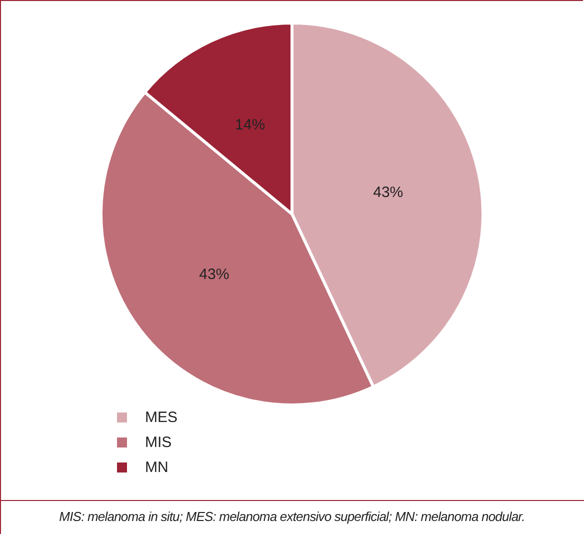  What do you see at coordinates (292, 516) in the screenshot?
I see `text: MIS: melanoma in situ; MES: melanoma extensivo superficial; MN: melanoma nodular.` at bounding box center [292, 516].